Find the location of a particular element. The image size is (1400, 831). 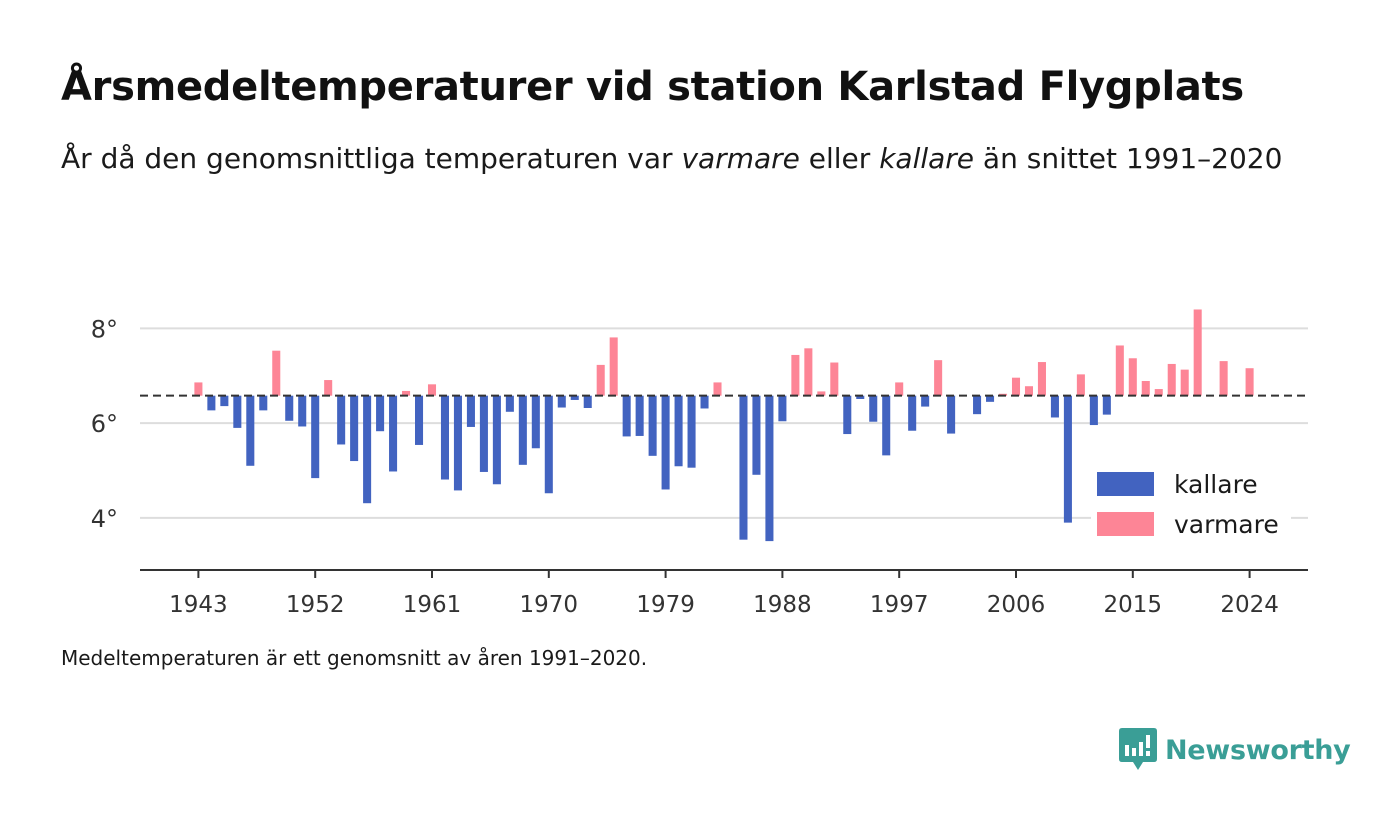

x-tick-label: 1961 is located at coordinates (432, 605).